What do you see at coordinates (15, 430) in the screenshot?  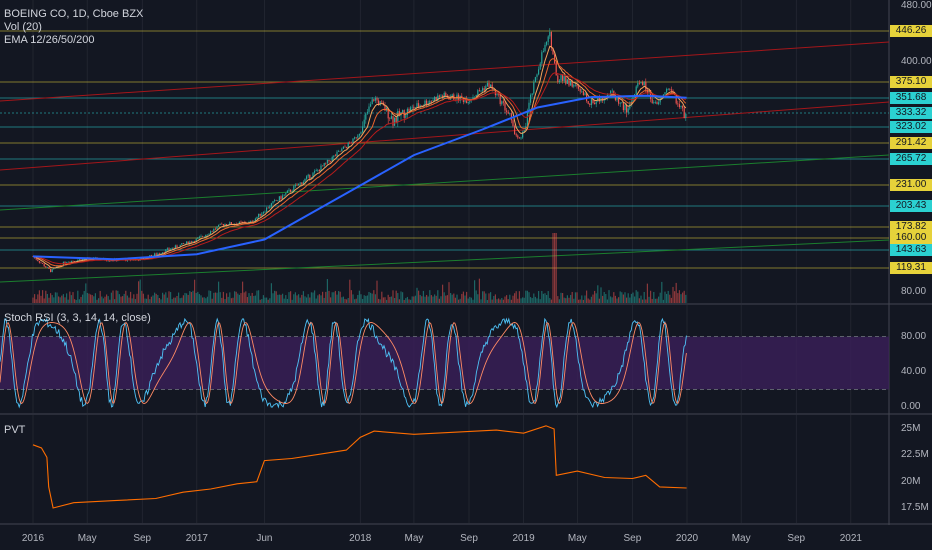 I see `pvt-legend: PVT` at bounding box center [15, 430].